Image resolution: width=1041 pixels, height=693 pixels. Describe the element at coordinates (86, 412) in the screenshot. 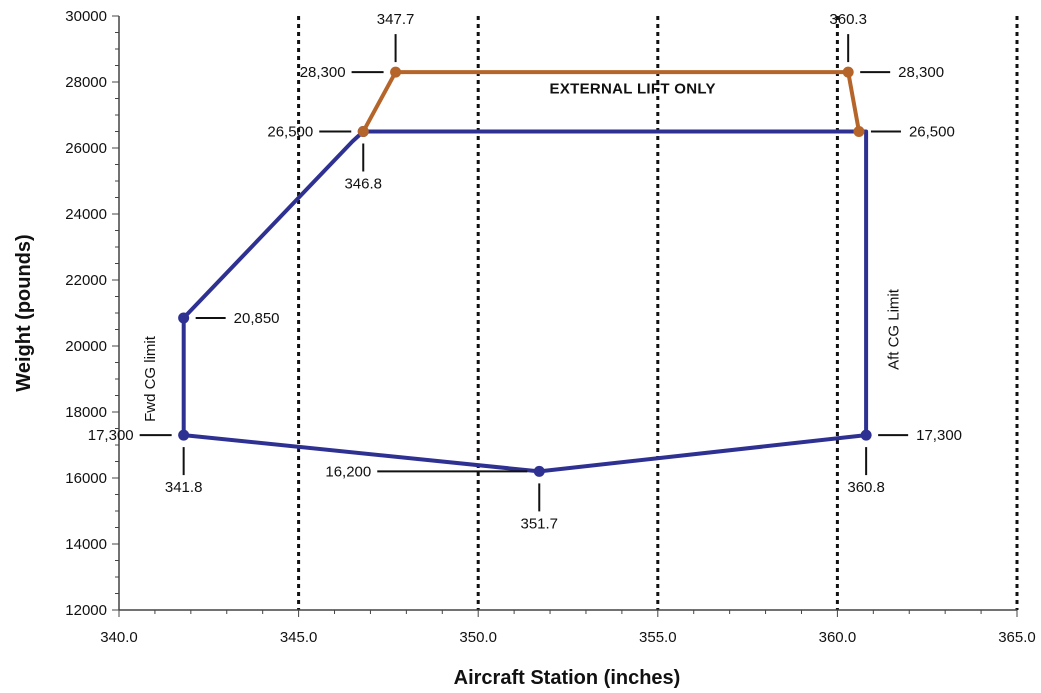

I see `y-tick-label: 18000` at that location.